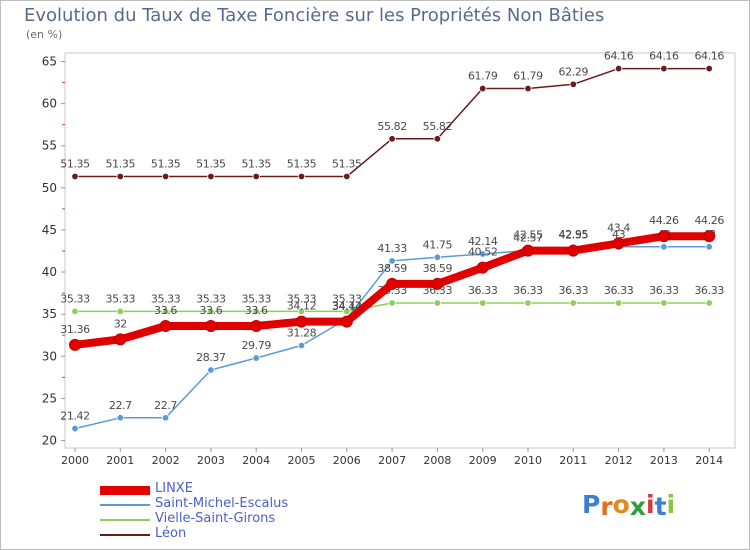  What do you see at coordinates (709, 220) in the screenshot?
I see `data-label-linxe: 44.26` at bounding box center [709, 220].